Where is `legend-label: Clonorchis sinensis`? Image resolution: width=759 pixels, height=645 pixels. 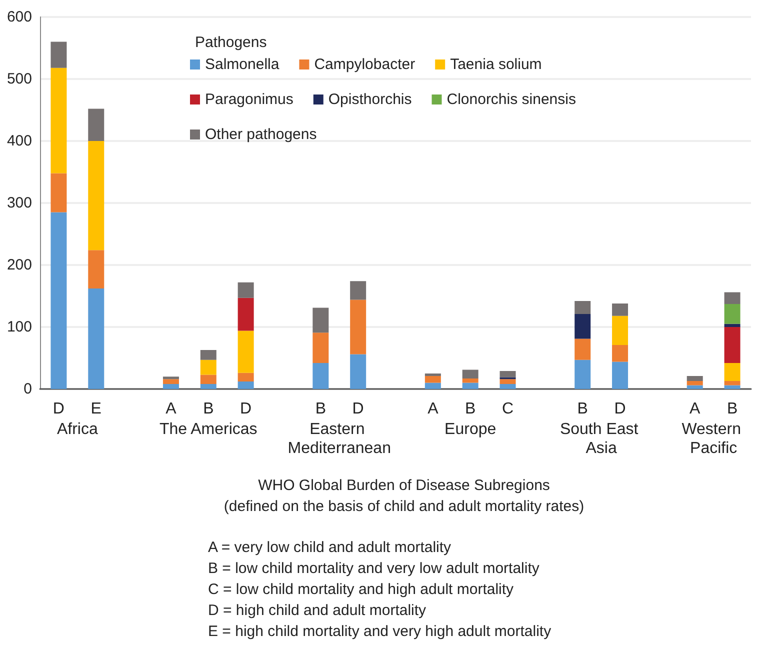
legend-label: Clonorchis sinensis is located at coordinates (511, 99).